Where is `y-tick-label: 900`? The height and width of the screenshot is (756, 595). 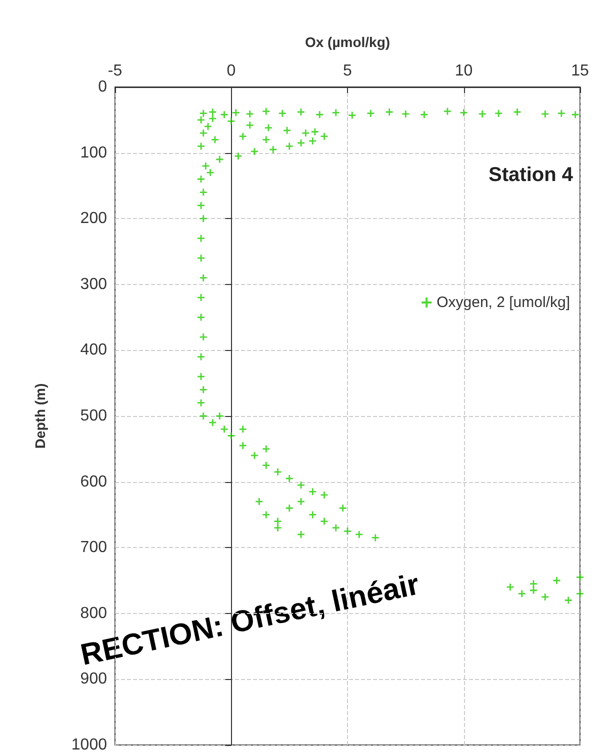
y-tick-label: 900 is located at coordinates (94, 679).